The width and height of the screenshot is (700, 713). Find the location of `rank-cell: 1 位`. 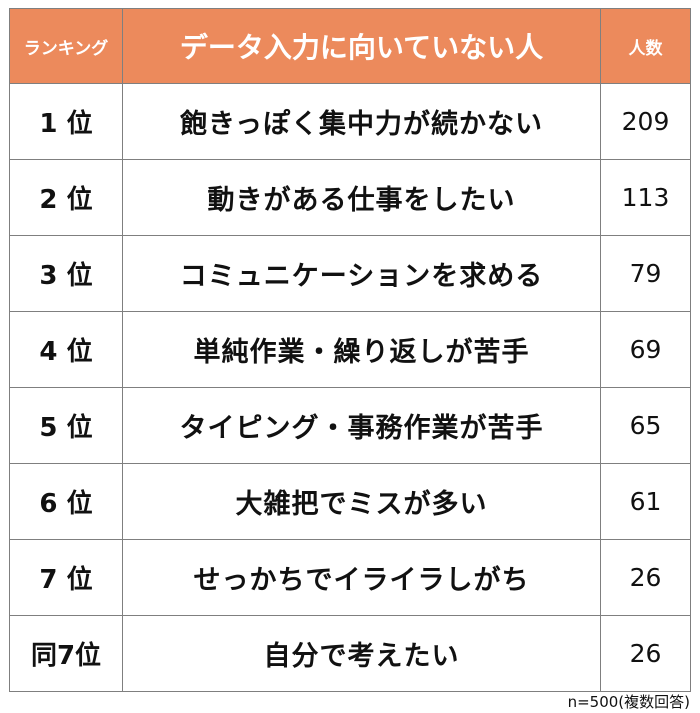

rank-cell: 1 位 is located at coordinates (66, 121).